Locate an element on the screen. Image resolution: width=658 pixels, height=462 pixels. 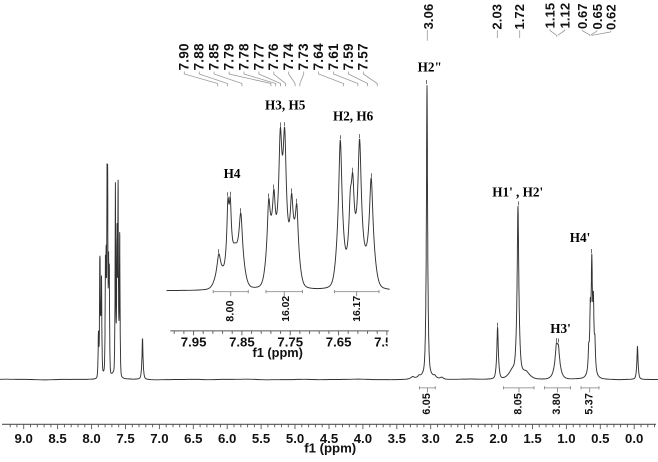
svg-text: 1.72 is located at coordinates (519, 17).